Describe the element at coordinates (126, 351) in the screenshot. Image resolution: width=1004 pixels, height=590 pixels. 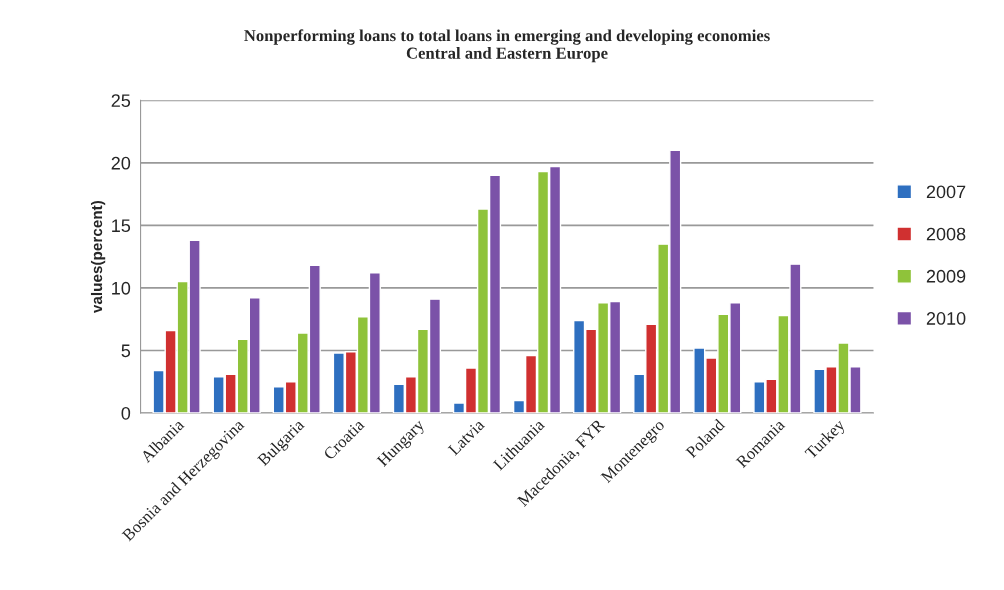
I see `y-tick-label: 5` at that location.